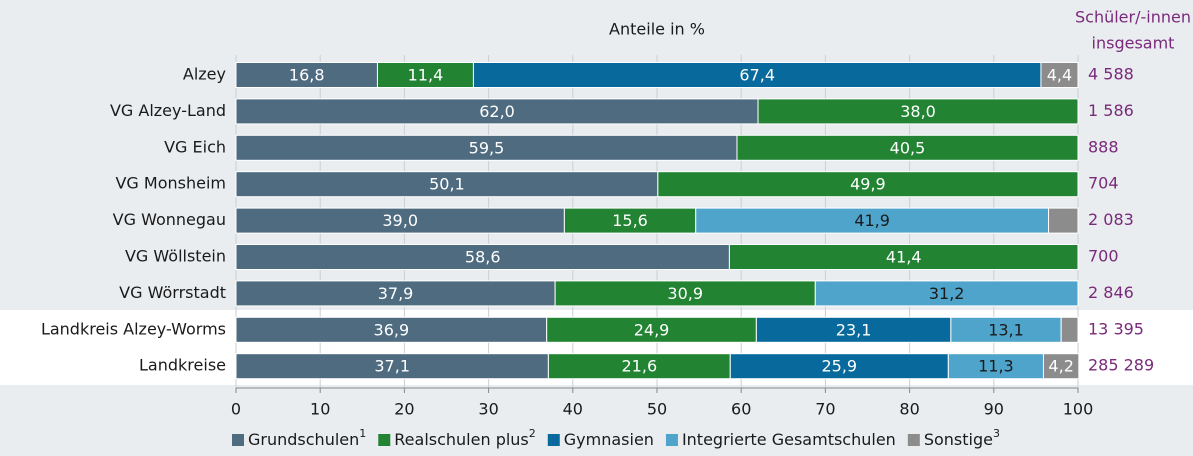 The width and height of the screenshot is (1193, 456). Describe the element at coordinates (204, 74) in the screenshot. I see `category-label: Alzey` at that location.